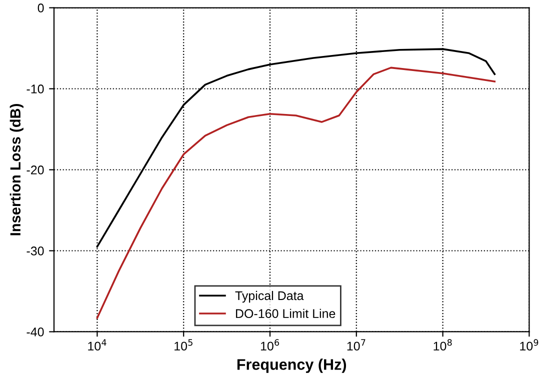  What do you see at coordinates (35, 89) in the screenshot?
I see `y-tick-label: -10` at bounding box center [35, 89].